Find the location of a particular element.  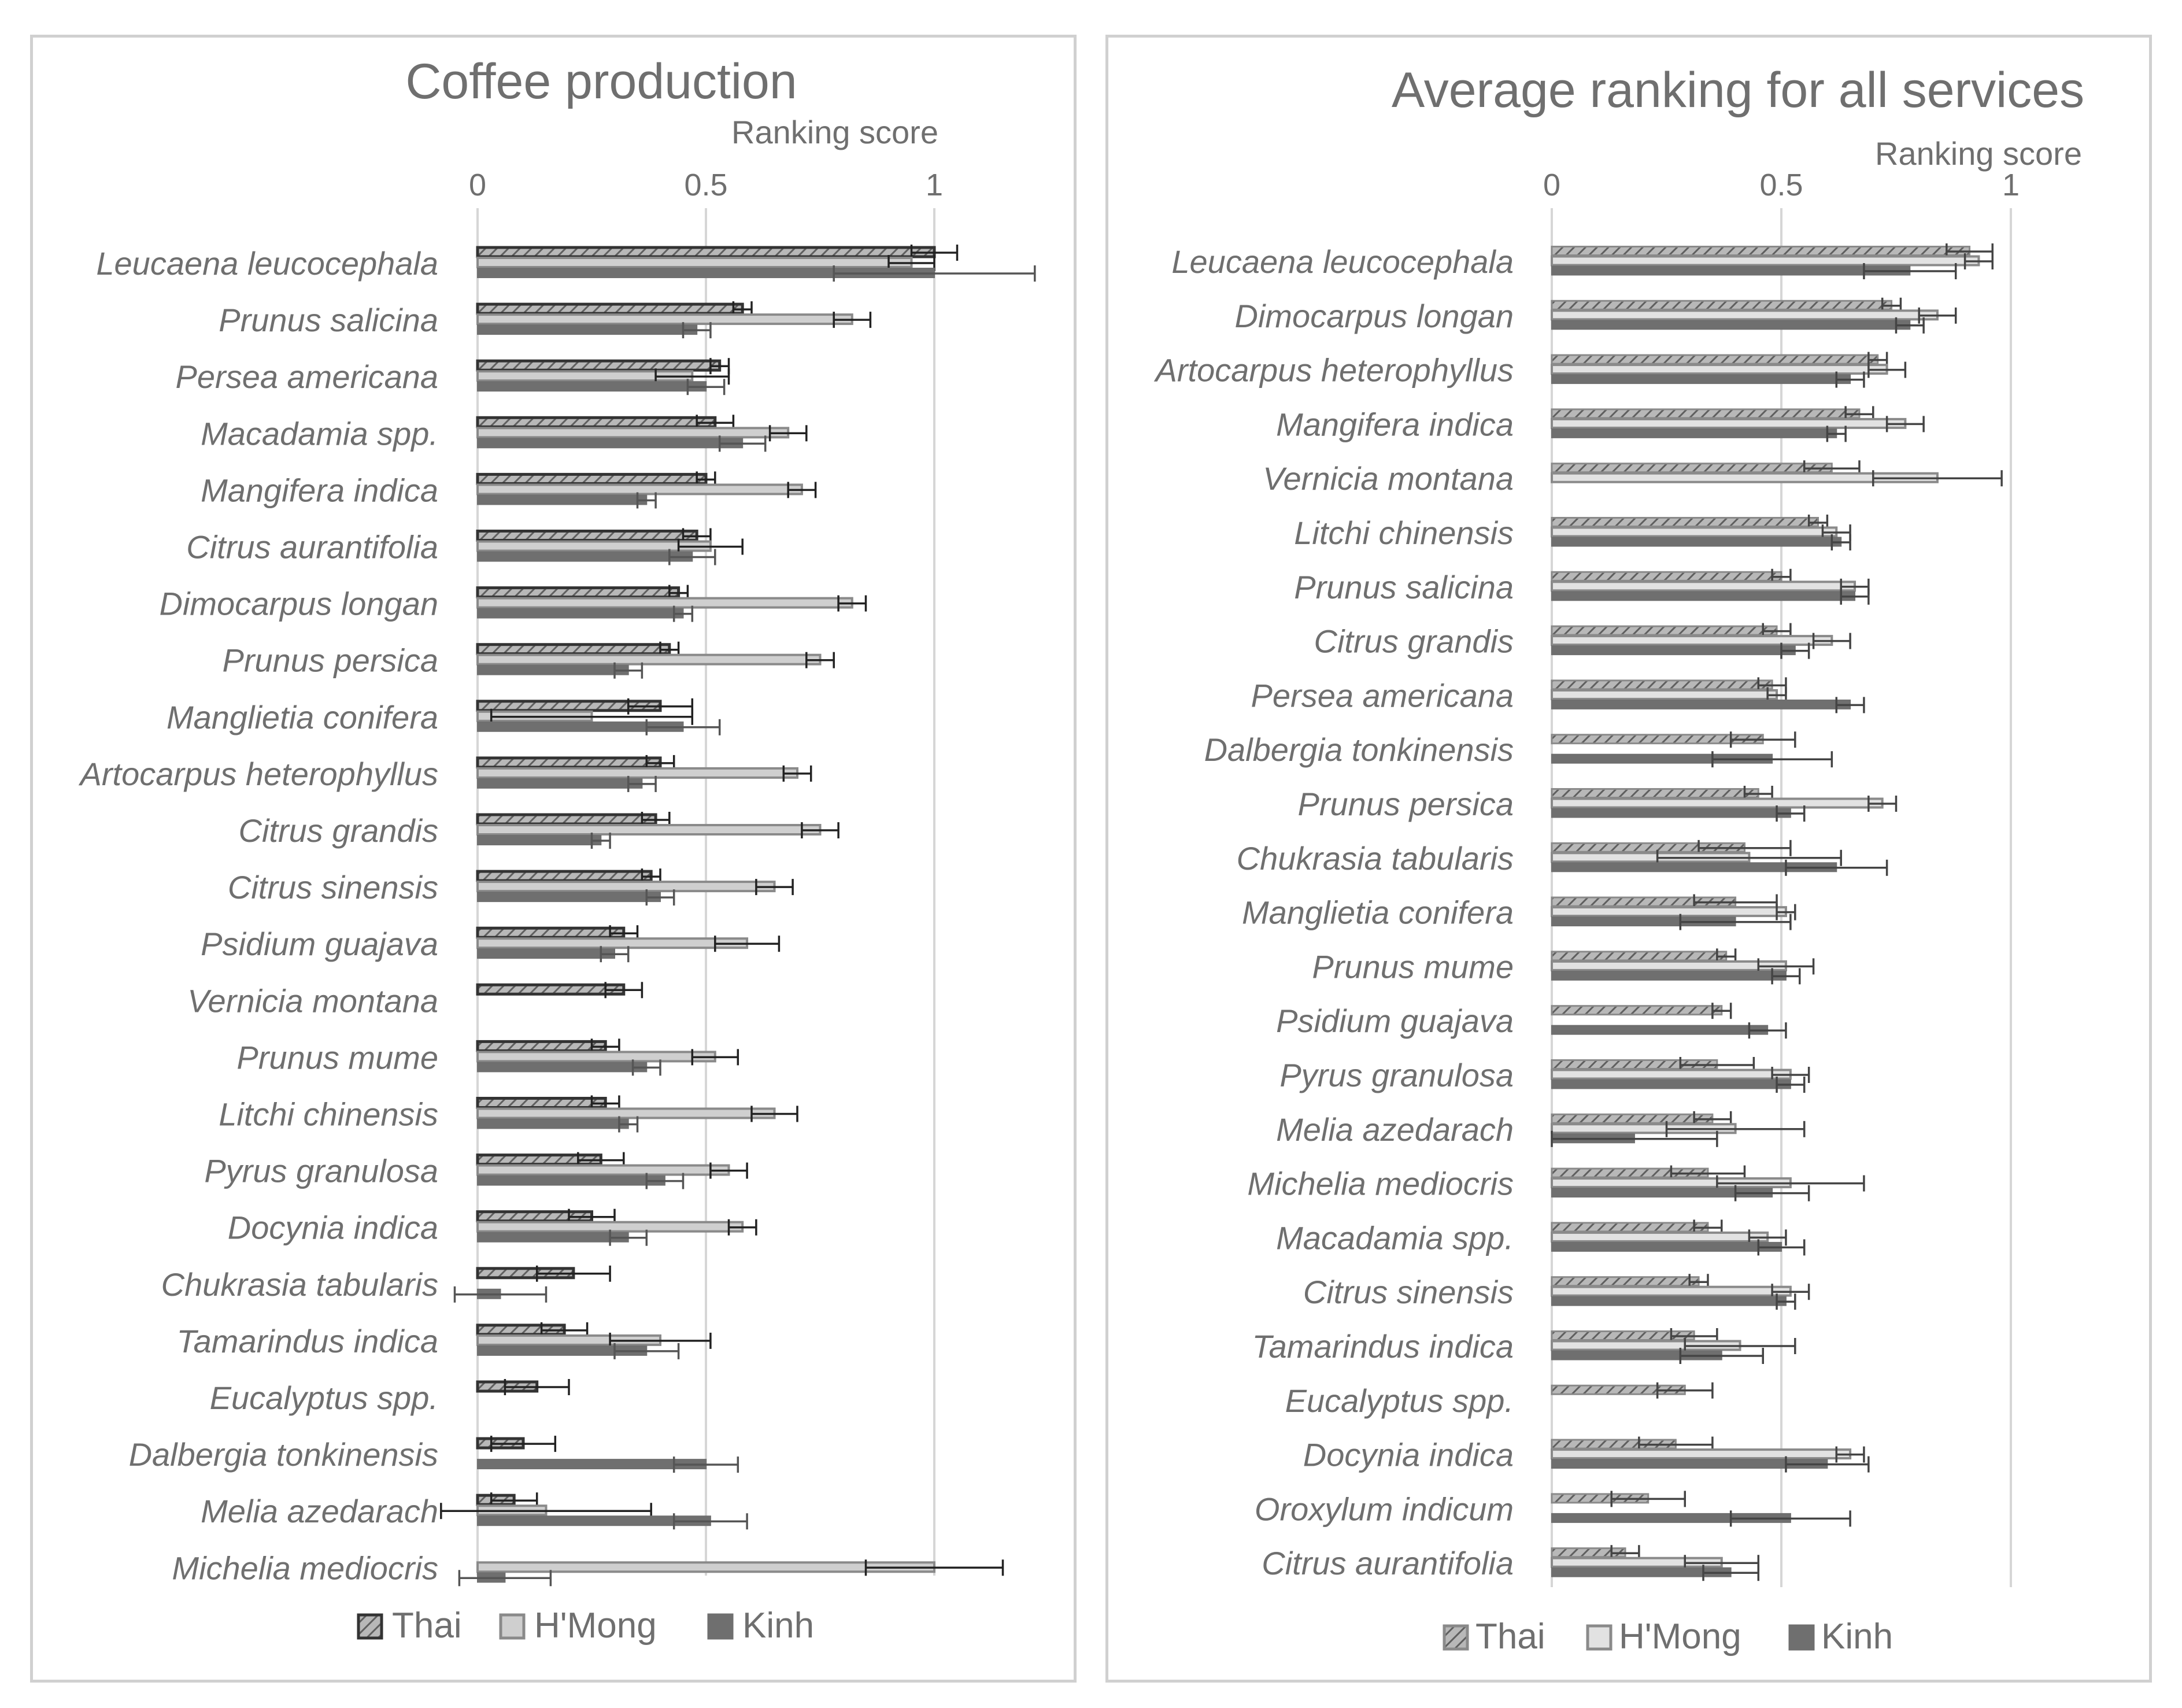

chart-left-xtick: 0 is located at coordinates (477, 185).